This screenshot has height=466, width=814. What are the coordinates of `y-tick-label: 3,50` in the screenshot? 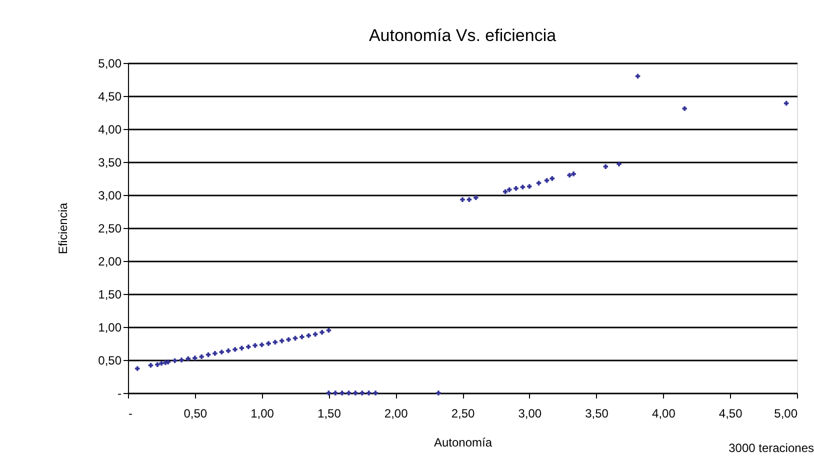 It's located at (110, 163).